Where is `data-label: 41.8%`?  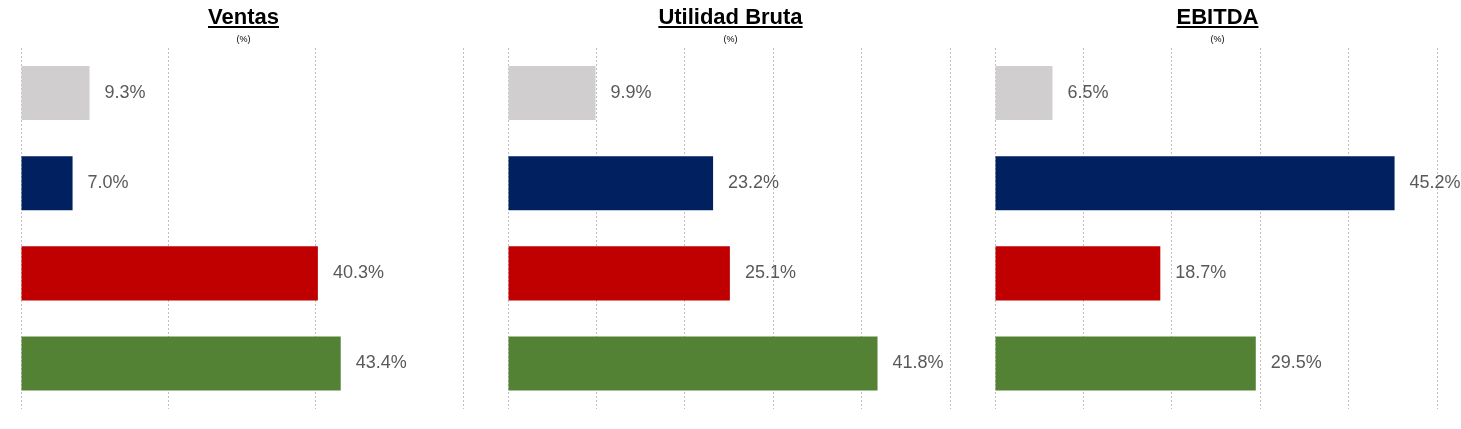
data-label: 41.8% is located at coordinates (918, 362).